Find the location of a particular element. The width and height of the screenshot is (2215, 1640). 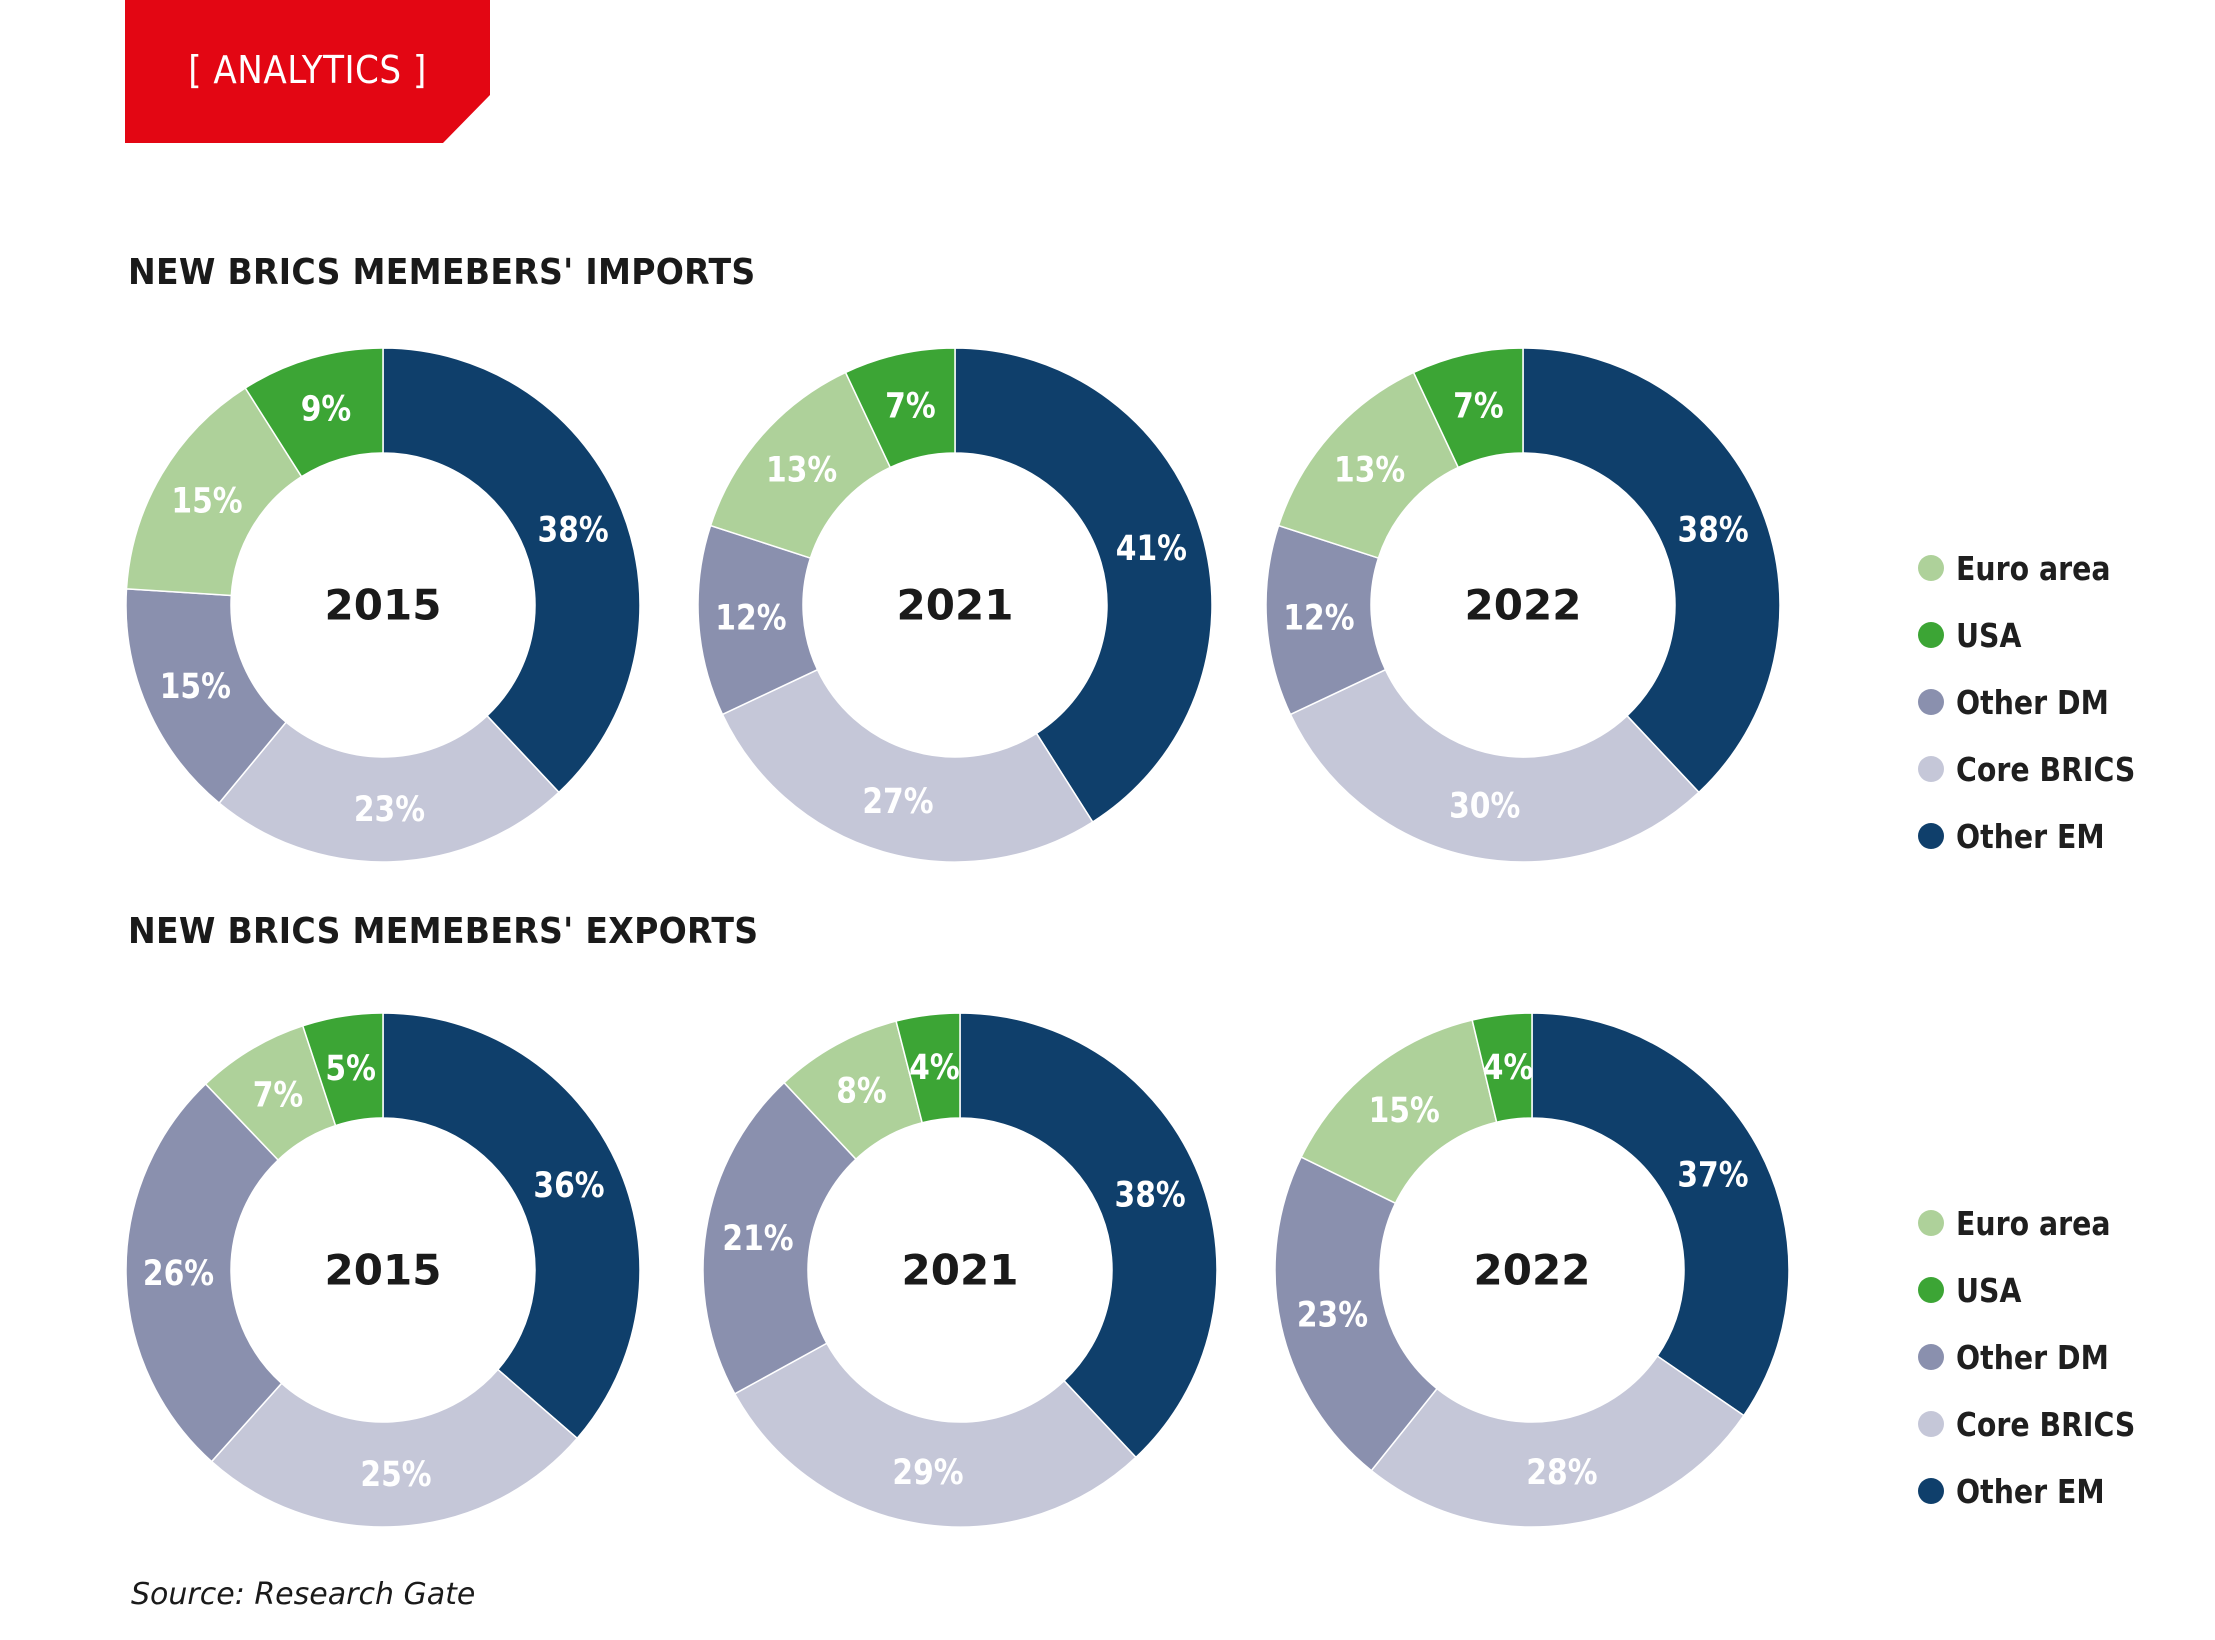

imports-donut-2021: 41% 27% 12% 13% 7% 2021 is located at coordinates (955, 605).